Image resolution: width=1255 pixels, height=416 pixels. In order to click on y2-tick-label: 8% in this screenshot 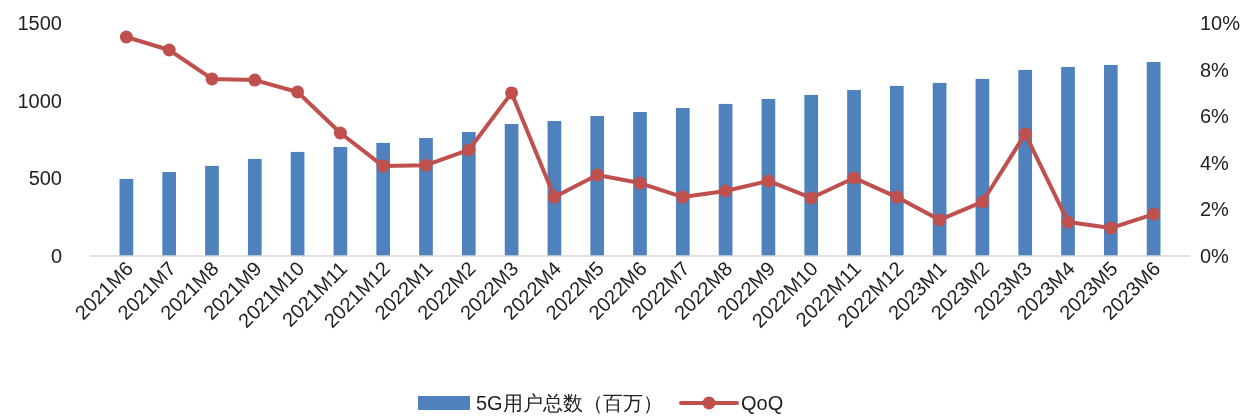, I will do `click(1215, 69)`.